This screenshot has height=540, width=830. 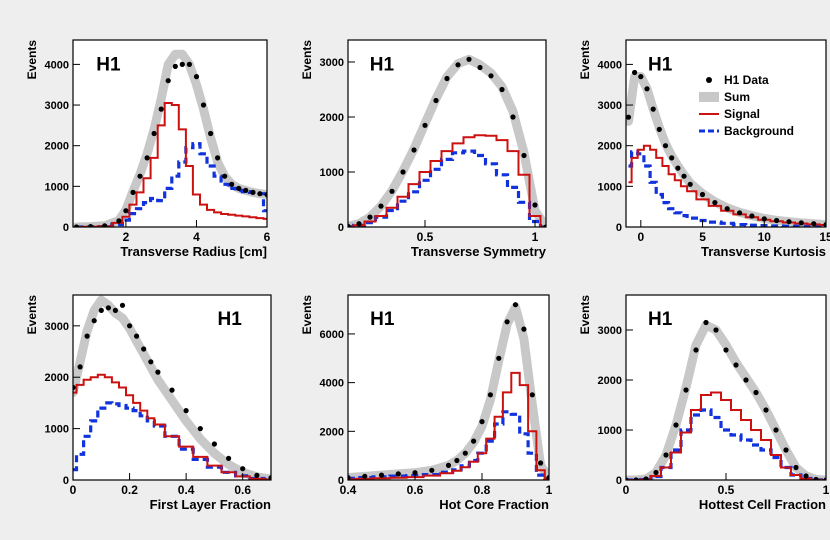 I want to click on x-axis-label: First Layer Fraction, so click(x=210, y=504).